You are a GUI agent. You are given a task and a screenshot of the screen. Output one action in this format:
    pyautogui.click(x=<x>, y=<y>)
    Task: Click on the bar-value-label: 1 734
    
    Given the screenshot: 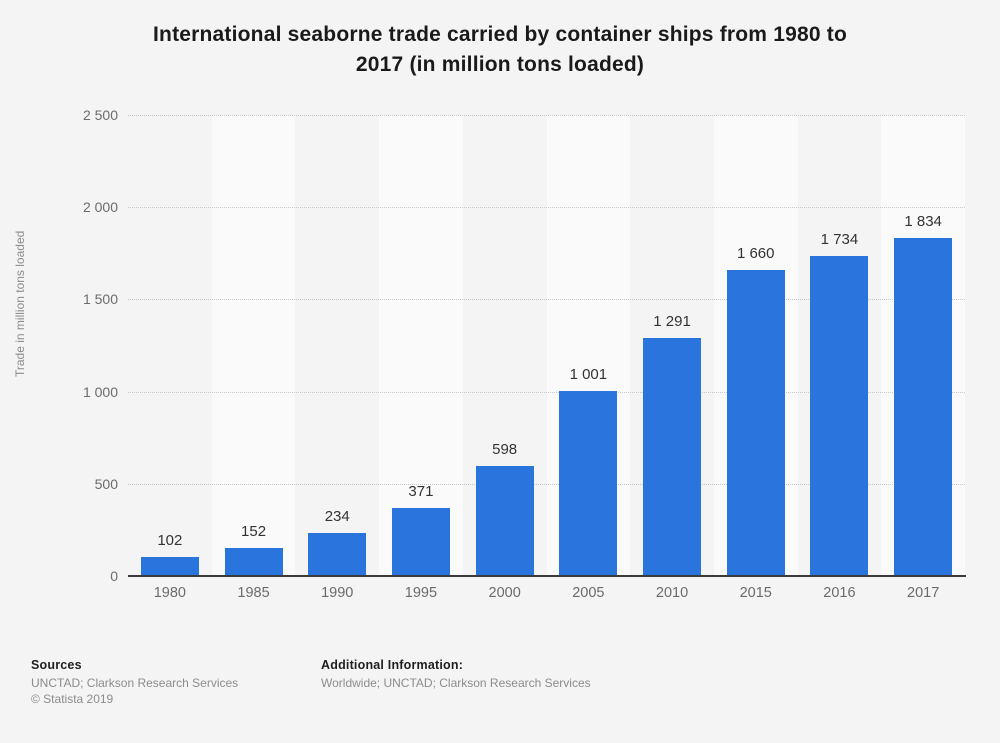 What is the action you would take?
    pyautogui.click(x=839, y=240)
    